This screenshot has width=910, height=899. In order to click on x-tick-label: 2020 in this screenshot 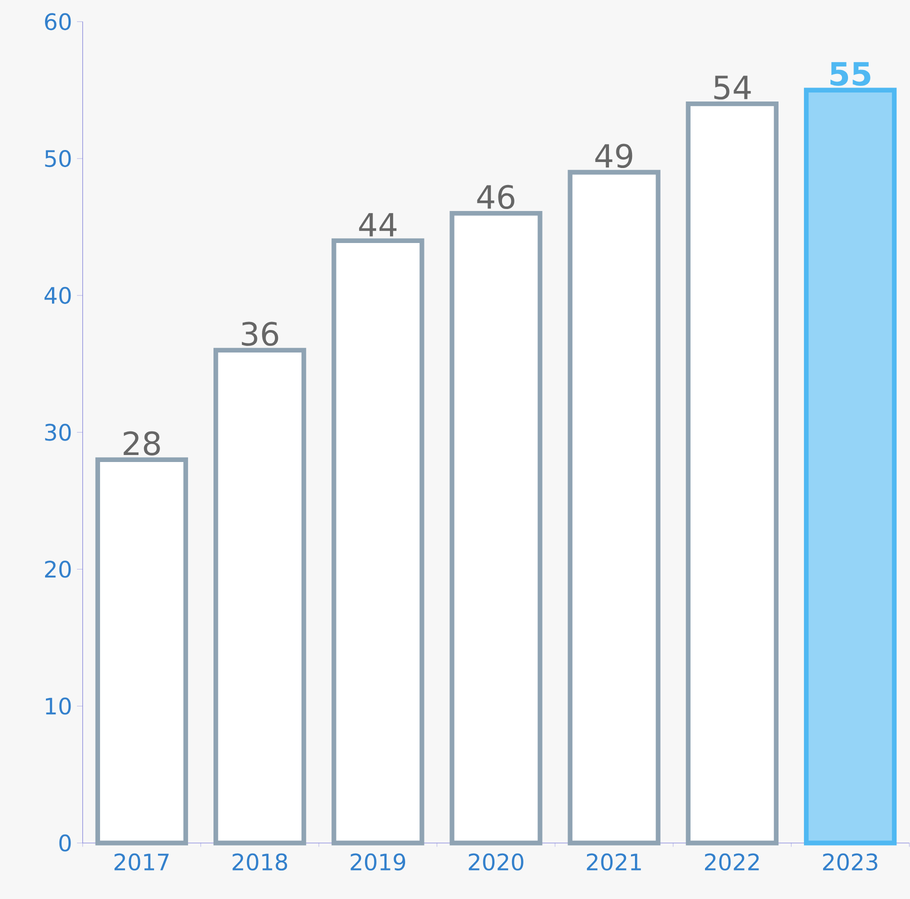, I will do `click(496, 862)`.